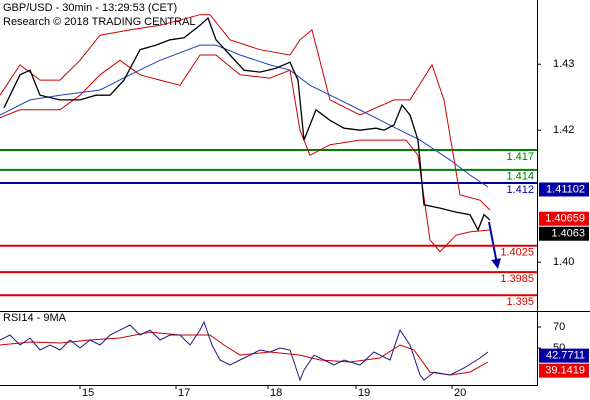  I want to click on price-box-label: 42.7711, so click(565, 356).